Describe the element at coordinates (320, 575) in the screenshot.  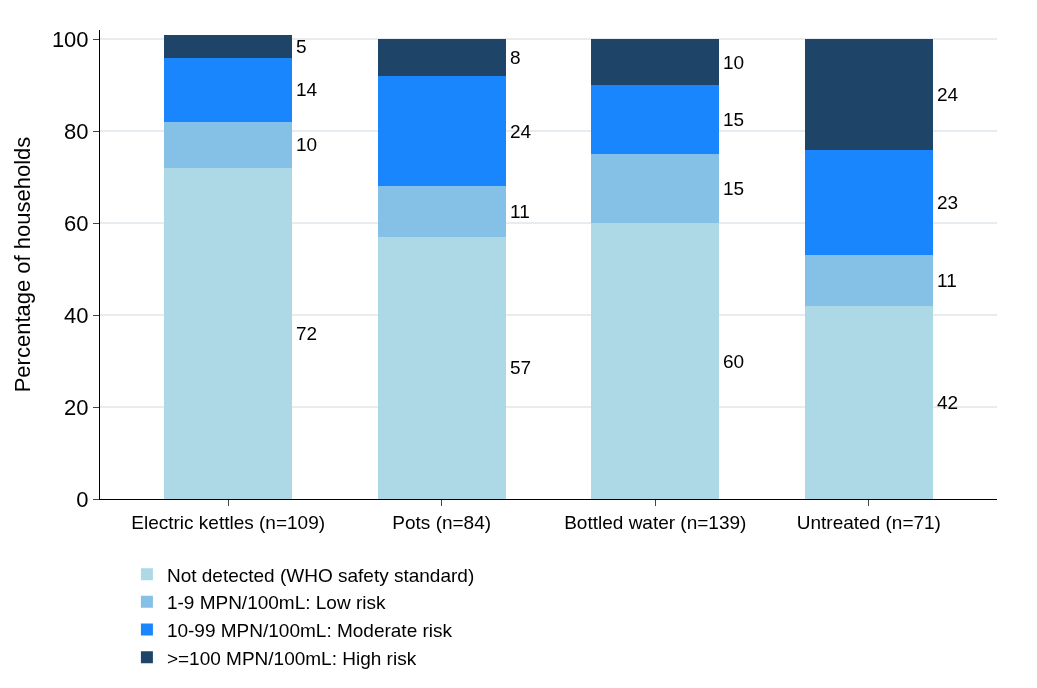
I see `legend-label: Not detected (WHO safety standard)` at that location.